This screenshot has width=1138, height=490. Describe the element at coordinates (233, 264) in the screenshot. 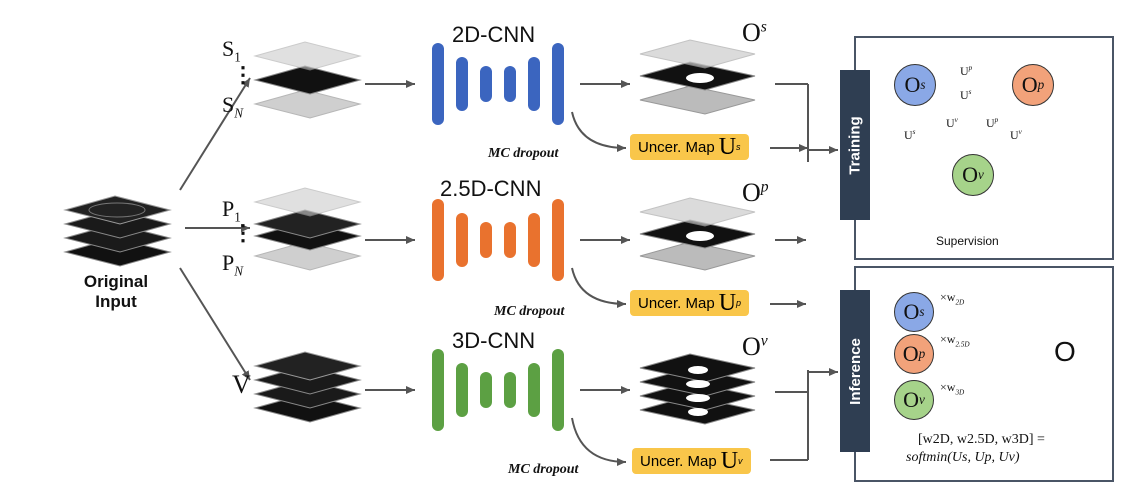

I see `pn-label: PN` at that location.